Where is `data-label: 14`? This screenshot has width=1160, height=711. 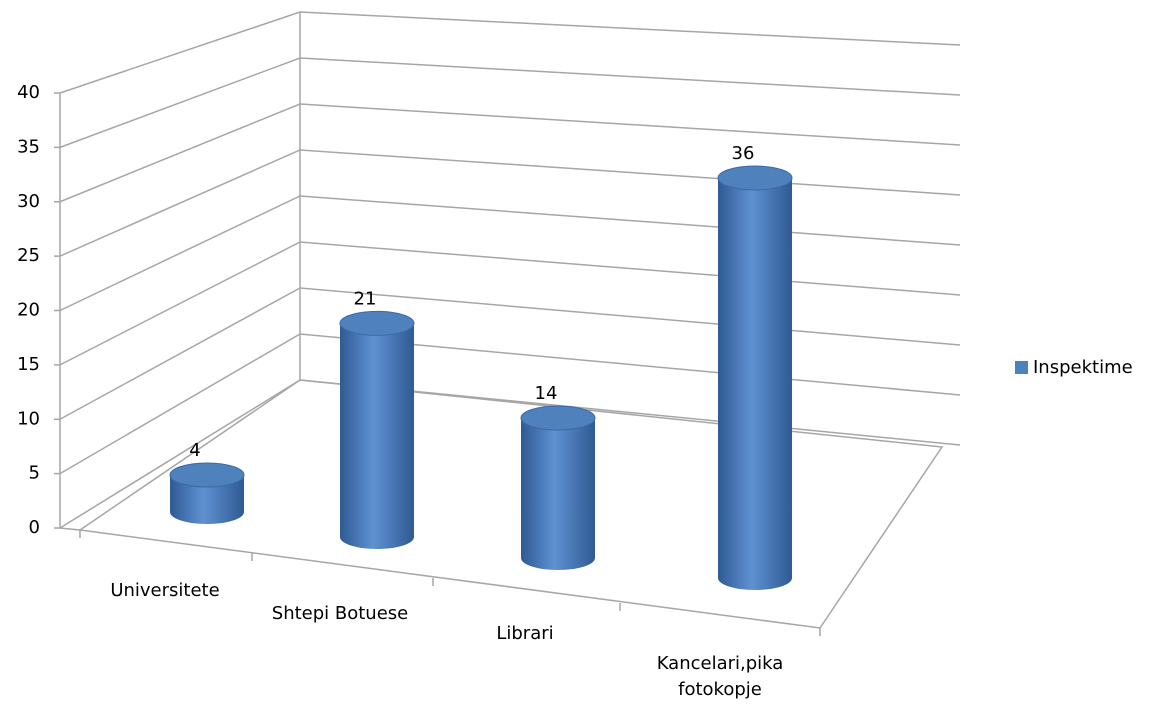
data-label: 14 is located at coordinates (546, 393).